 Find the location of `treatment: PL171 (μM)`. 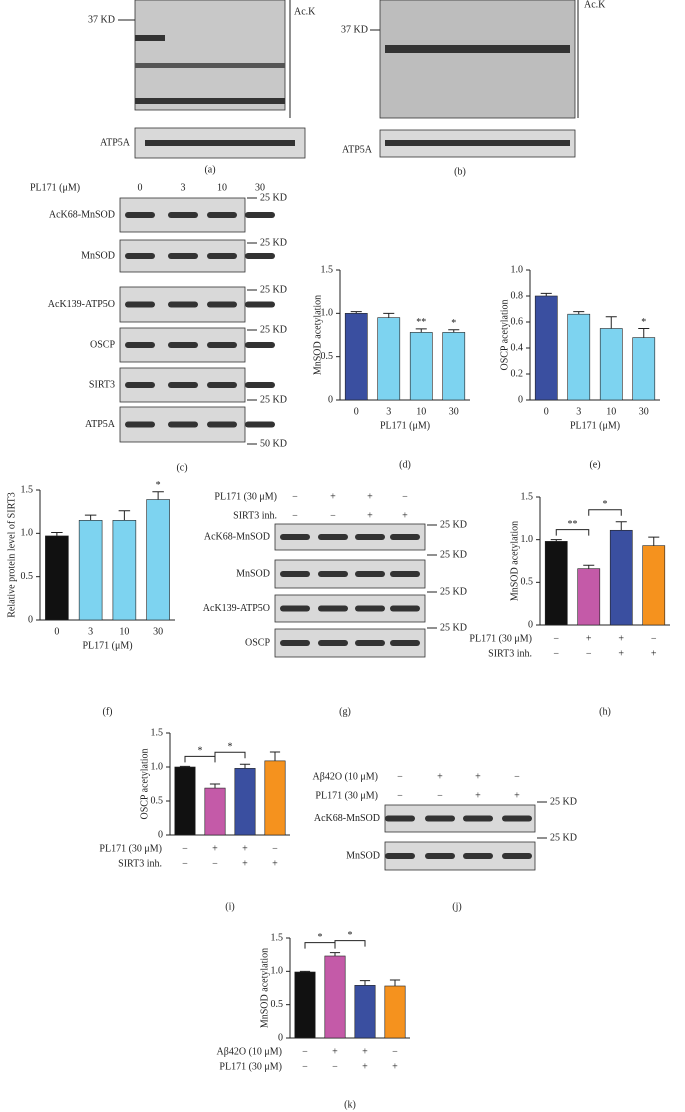

treatment: PL171 (μM) is located at coordinates (55, 187).